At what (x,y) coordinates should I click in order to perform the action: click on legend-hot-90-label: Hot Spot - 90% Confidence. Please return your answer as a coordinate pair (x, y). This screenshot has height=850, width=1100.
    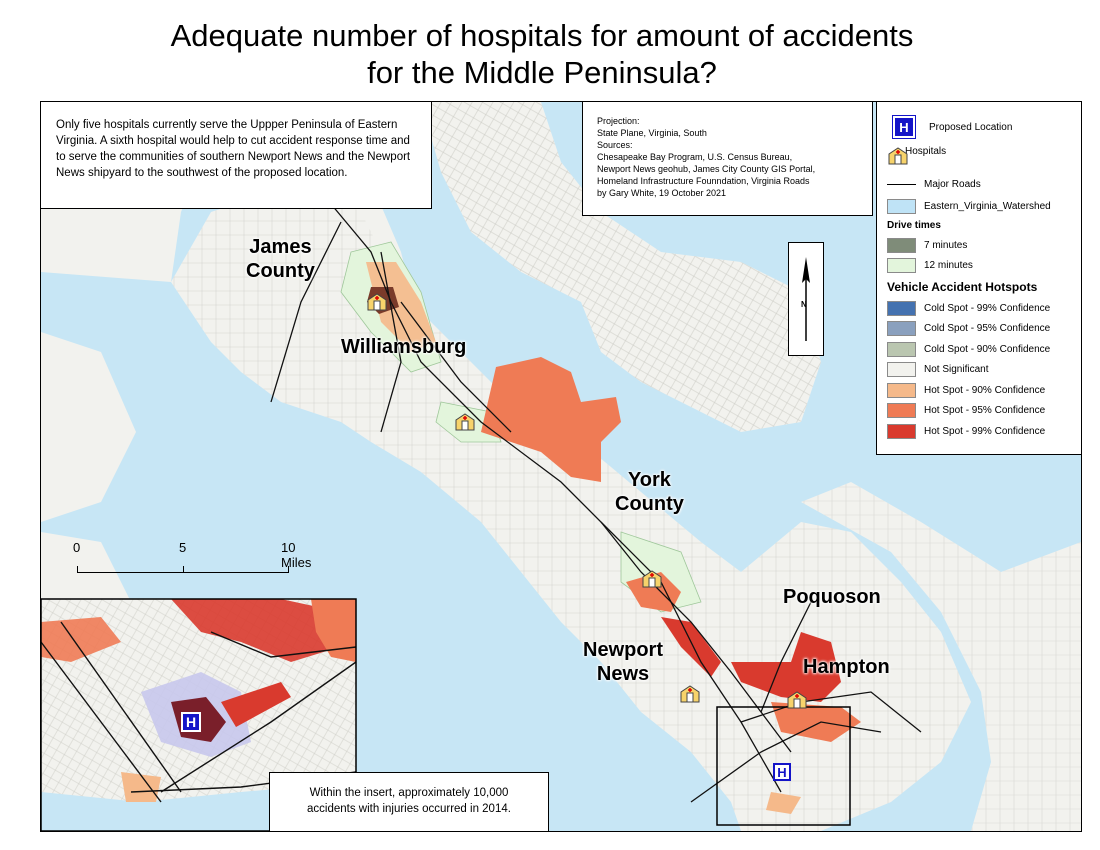
    Looking at the image, I should click on (985, 390).